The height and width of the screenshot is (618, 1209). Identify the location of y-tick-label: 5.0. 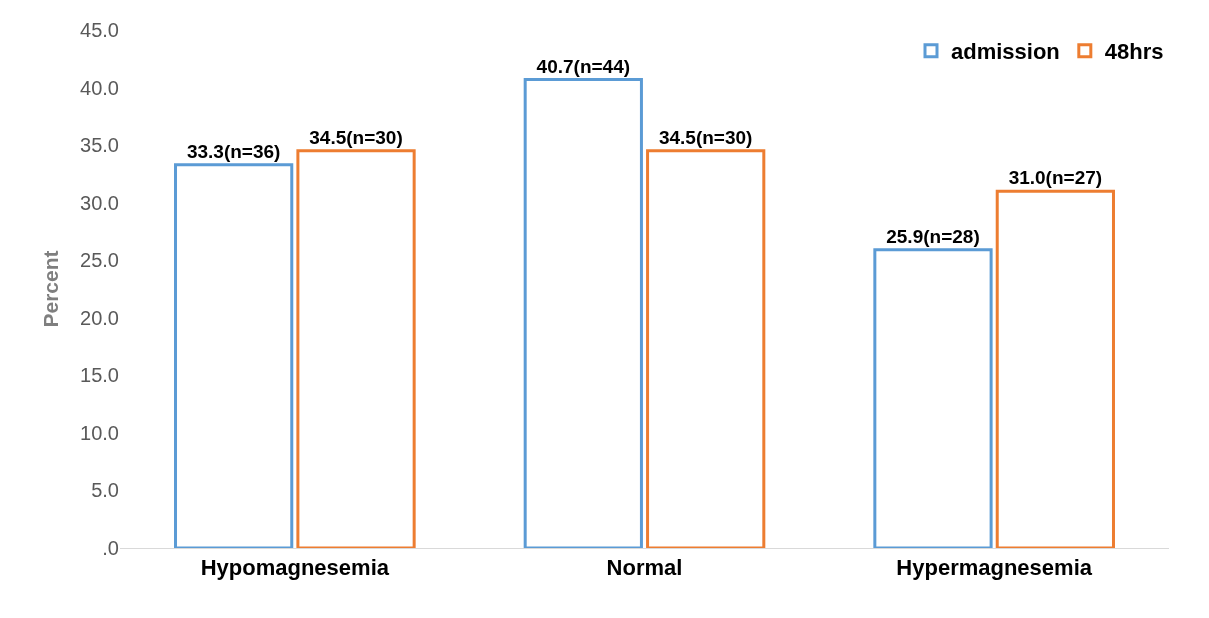
(105, 490).